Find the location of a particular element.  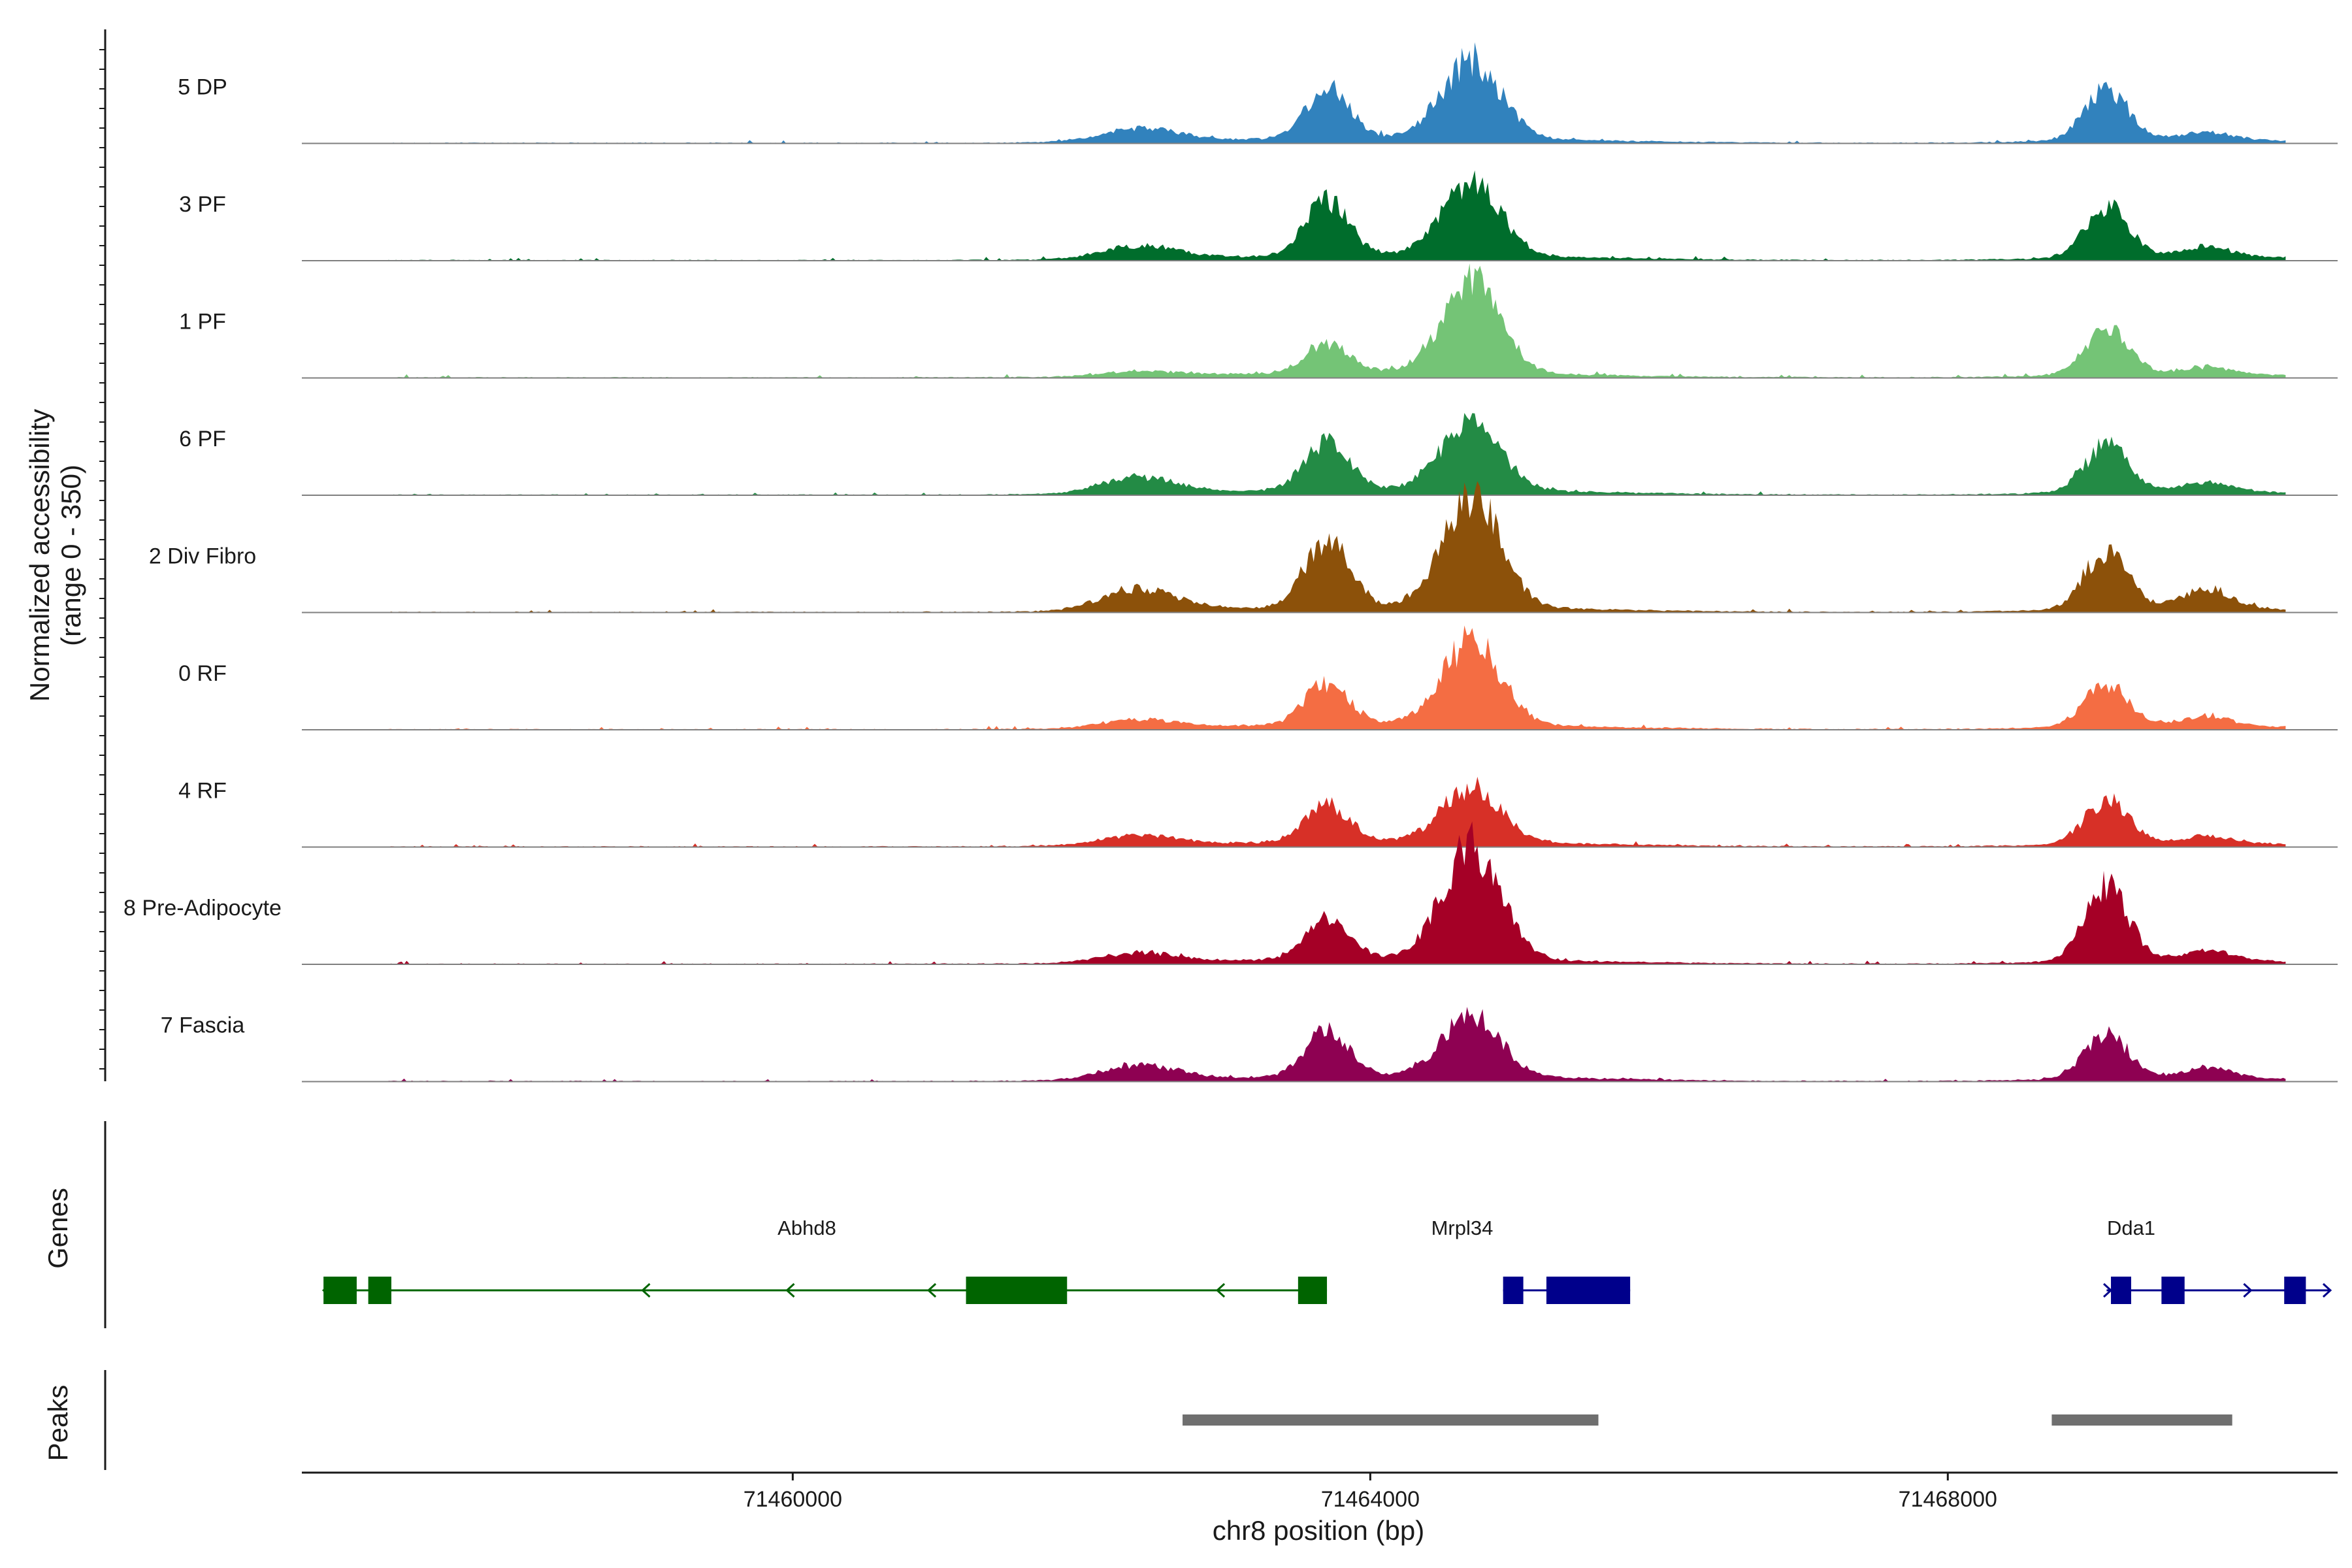

x-tick-label: 71464000 is located at coordinates (1370, 1499).